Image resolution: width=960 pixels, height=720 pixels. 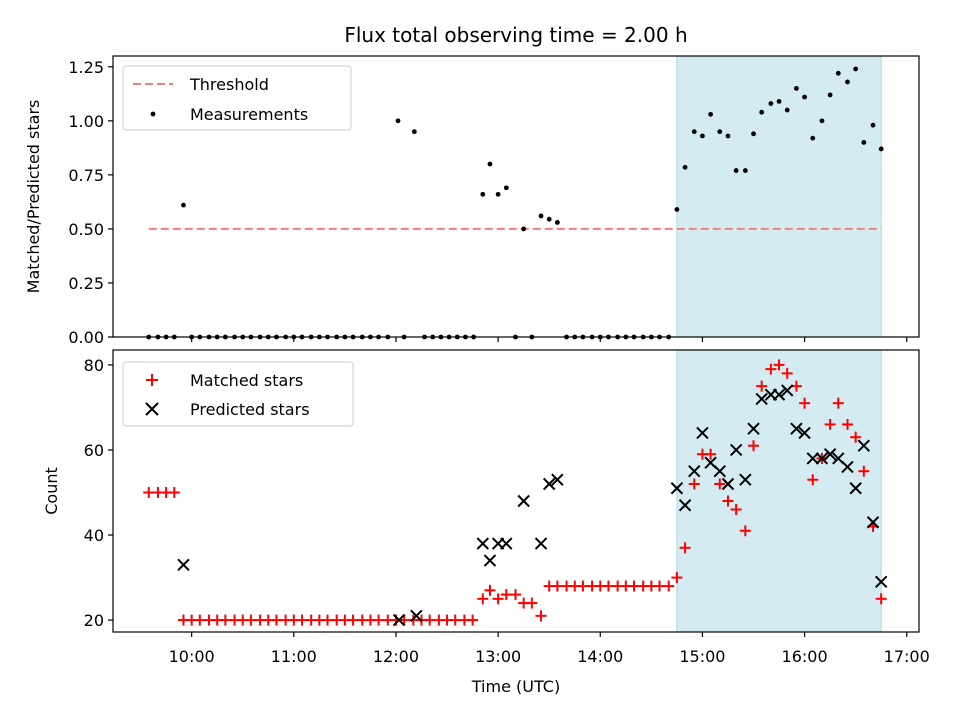 What do you see at coordinates (86, 175) in the screenshot?
I see `y-tick-label: 0.75` at bounding box center [86, 175].